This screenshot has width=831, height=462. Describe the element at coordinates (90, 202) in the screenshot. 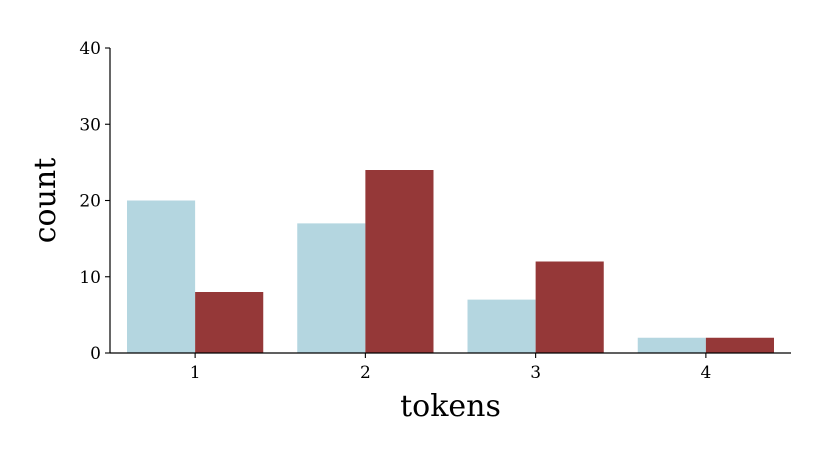

I see `y-tick-label: 20` at that location.